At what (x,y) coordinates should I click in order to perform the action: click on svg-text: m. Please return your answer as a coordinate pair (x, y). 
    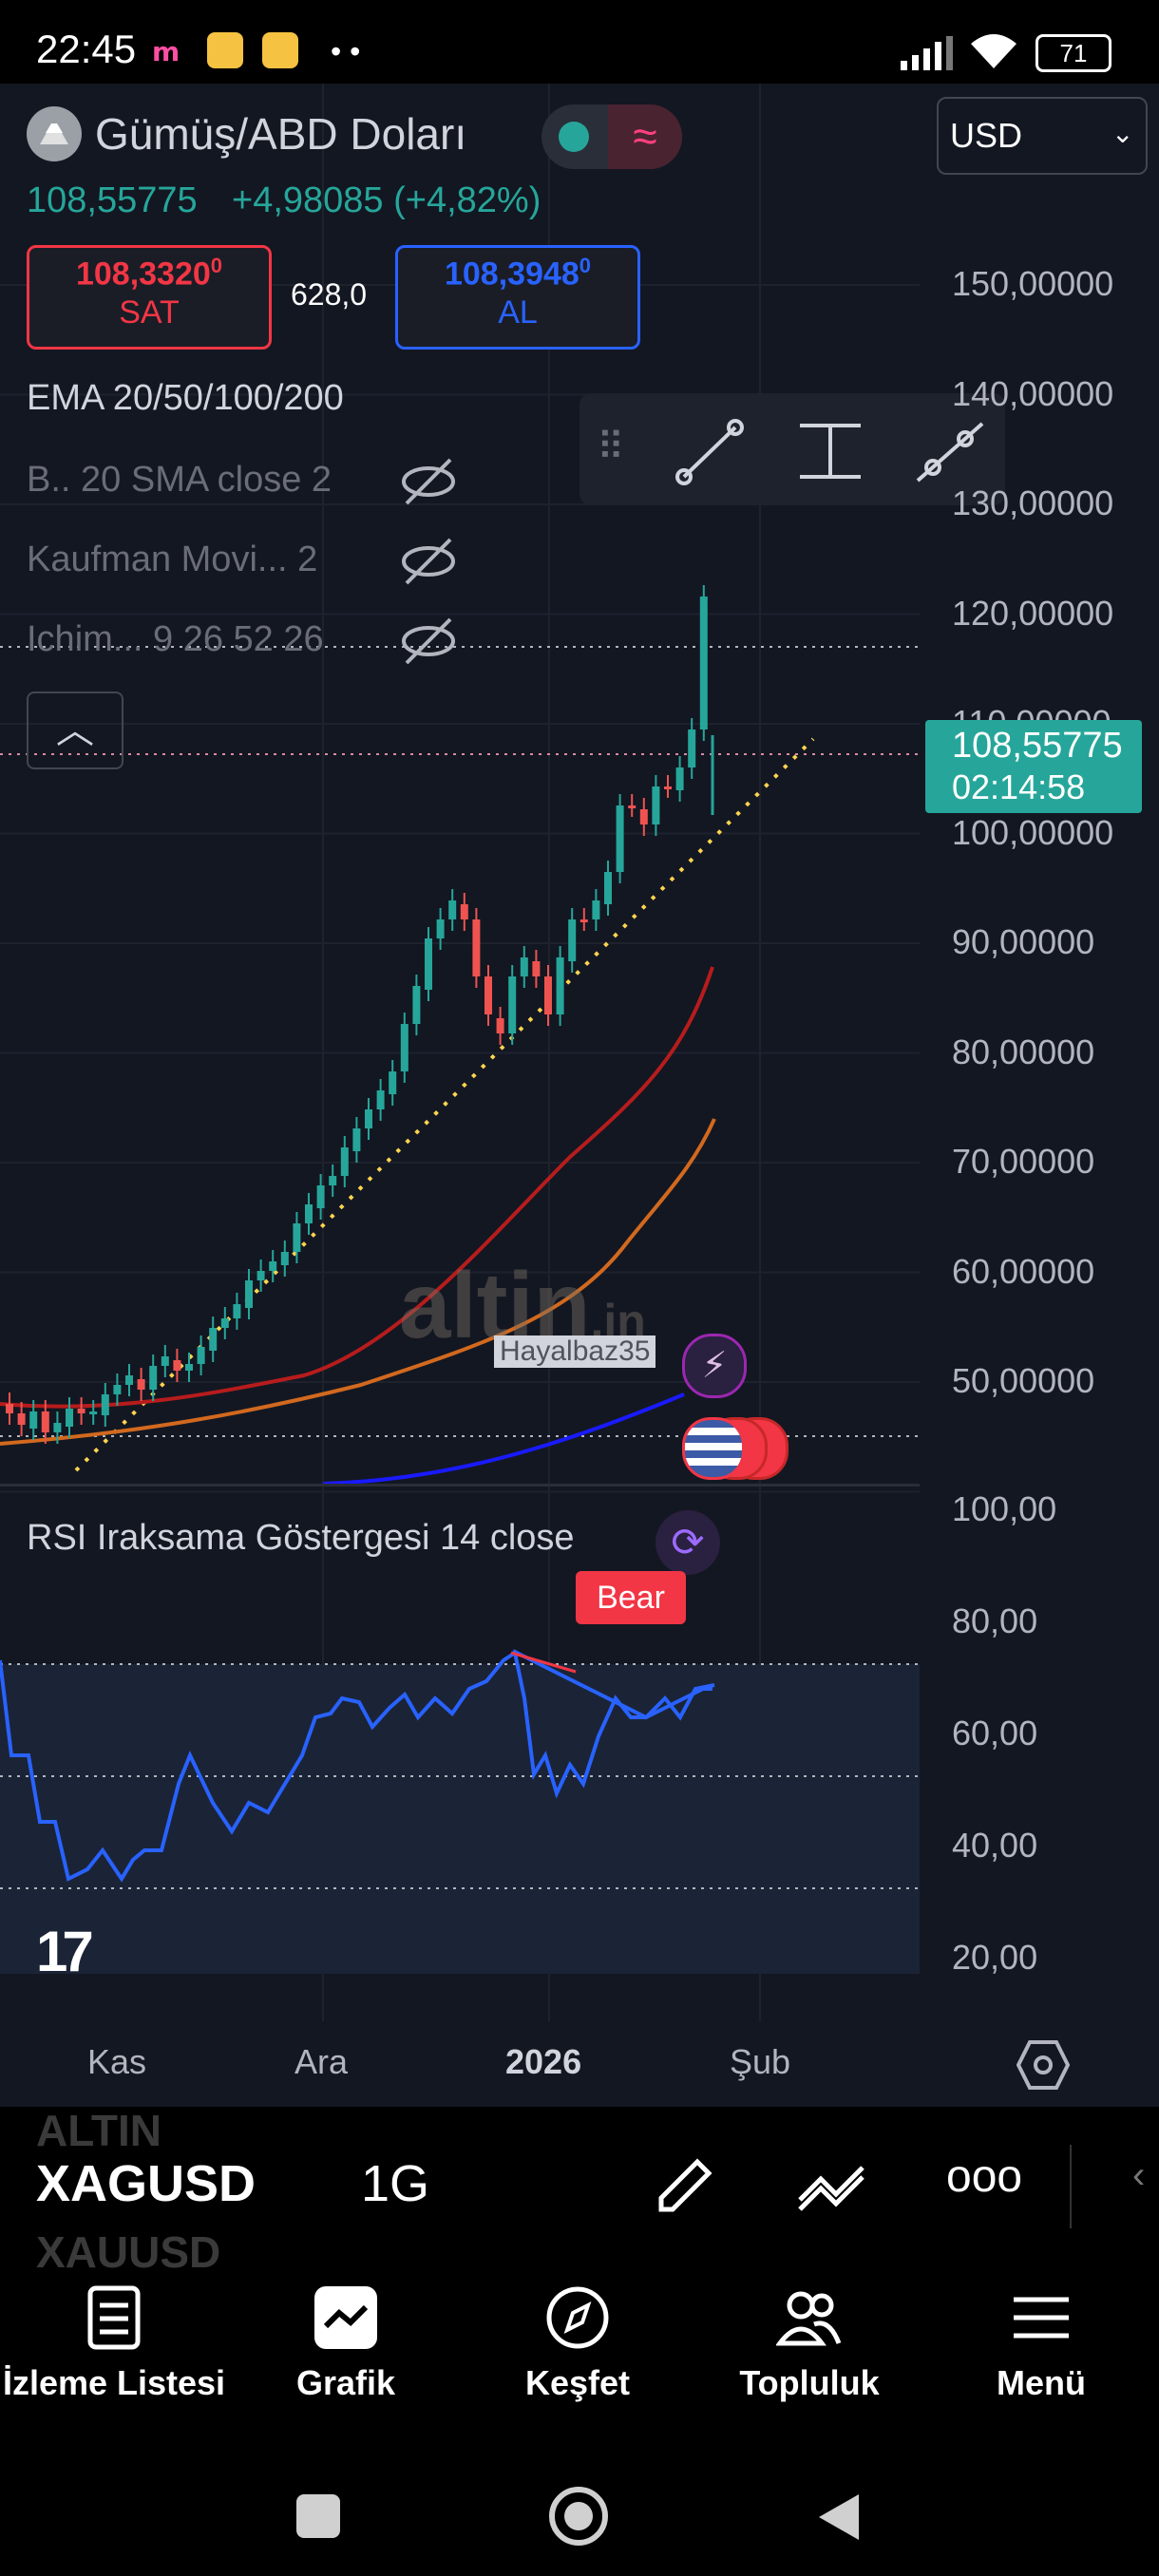
    Looking at the image, I should click on (166, 51).